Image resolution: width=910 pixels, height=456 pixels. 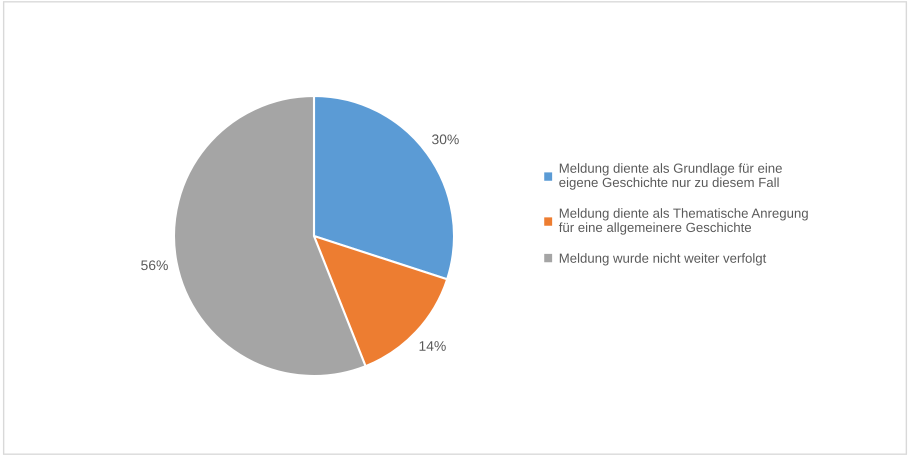 What do you see at coordinates (663, 259) in the screenshot?
I see `legend-label: Meldung wurde nicht weiter verfolgt` at bounding box center [663, 259].